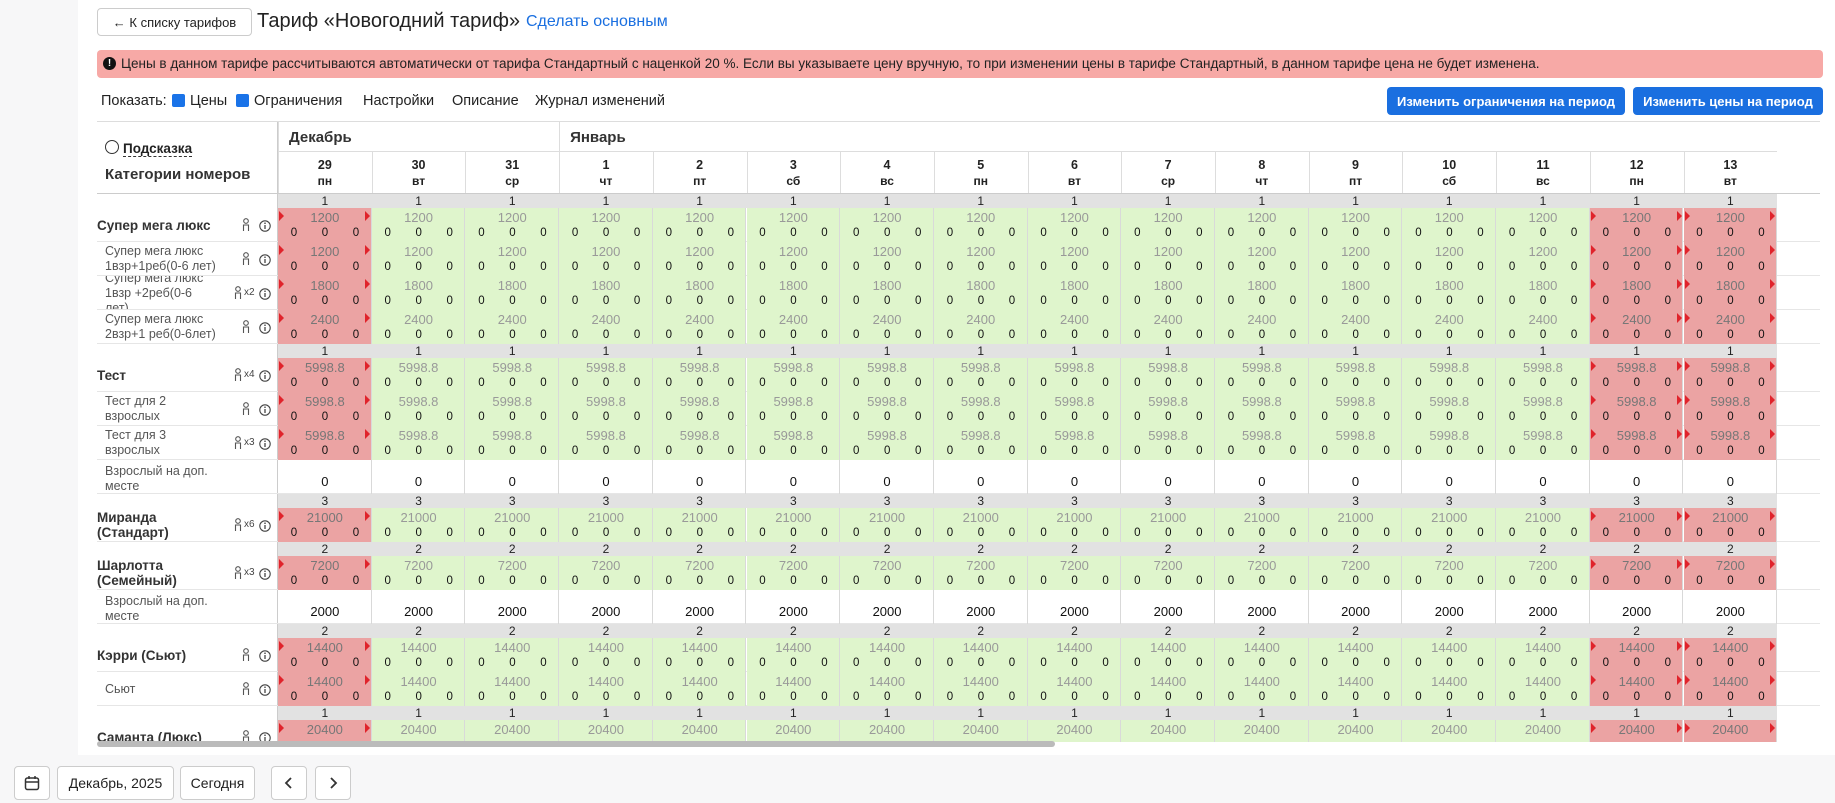 The height and width of the screenshot is (803, 1835). I want to click on price-value: 5998.8, so click(1261, 401).